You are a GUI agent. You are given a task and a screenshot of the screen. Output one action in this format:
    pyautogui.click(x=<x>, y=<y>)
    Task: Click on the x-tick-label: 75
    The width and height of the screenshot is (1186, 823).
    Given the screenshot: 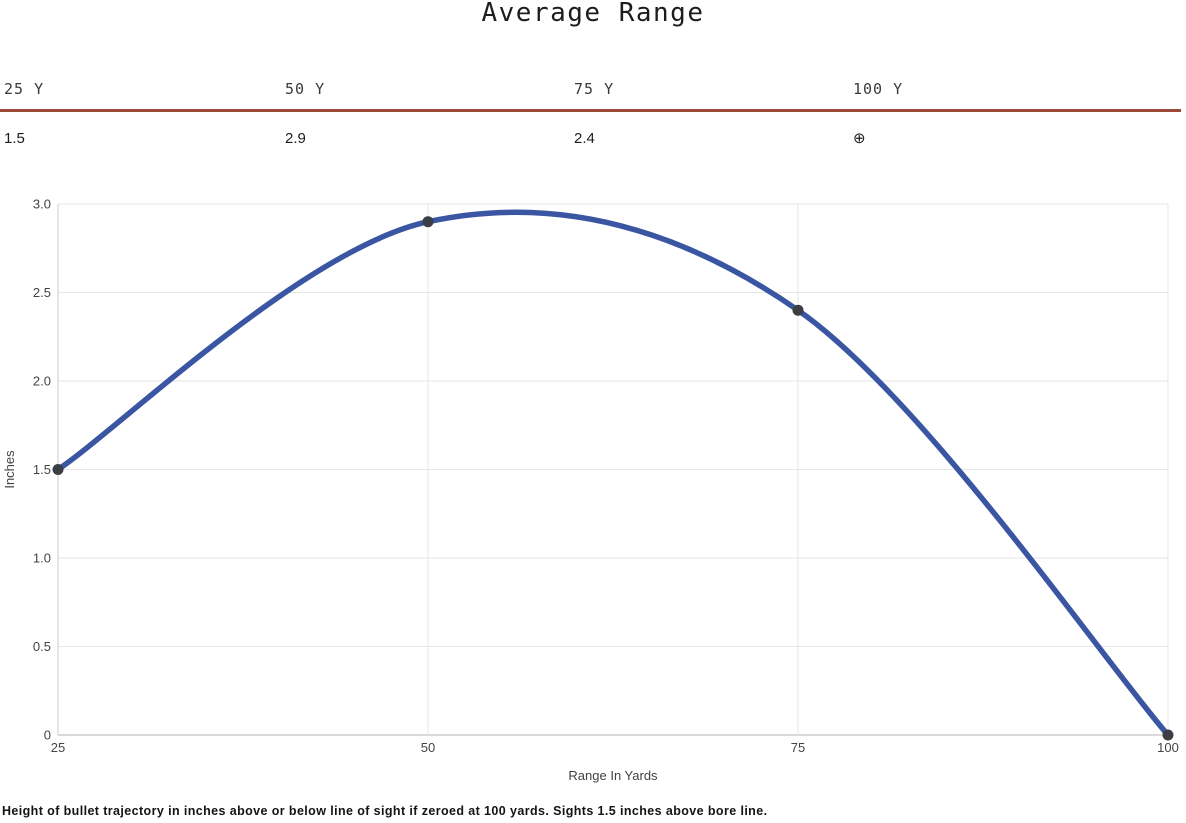 What is the action you would take?
    pyautogui.click(x=798, y=747)
    